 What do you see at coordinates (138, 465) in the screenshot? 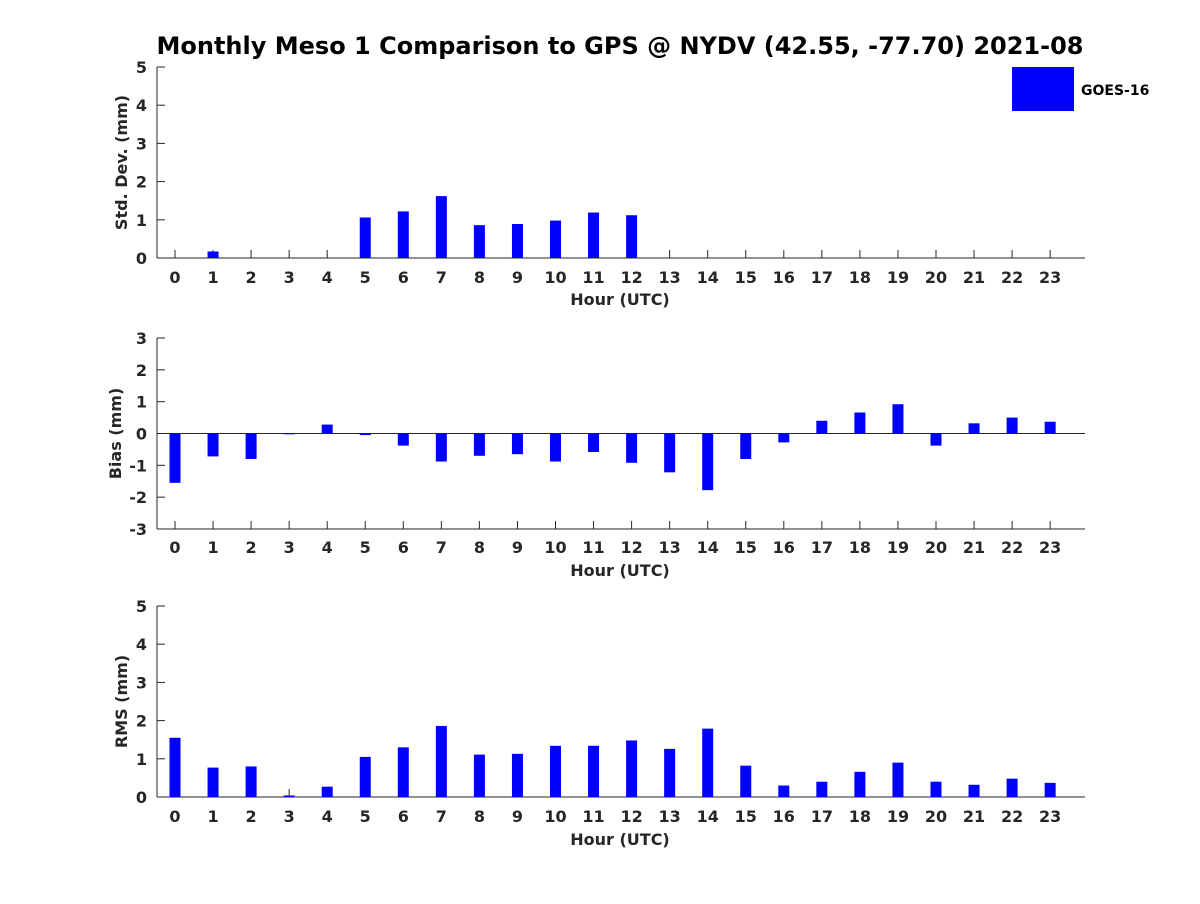
I see `y-tick-label: -1` at bounding box center [138, 465].